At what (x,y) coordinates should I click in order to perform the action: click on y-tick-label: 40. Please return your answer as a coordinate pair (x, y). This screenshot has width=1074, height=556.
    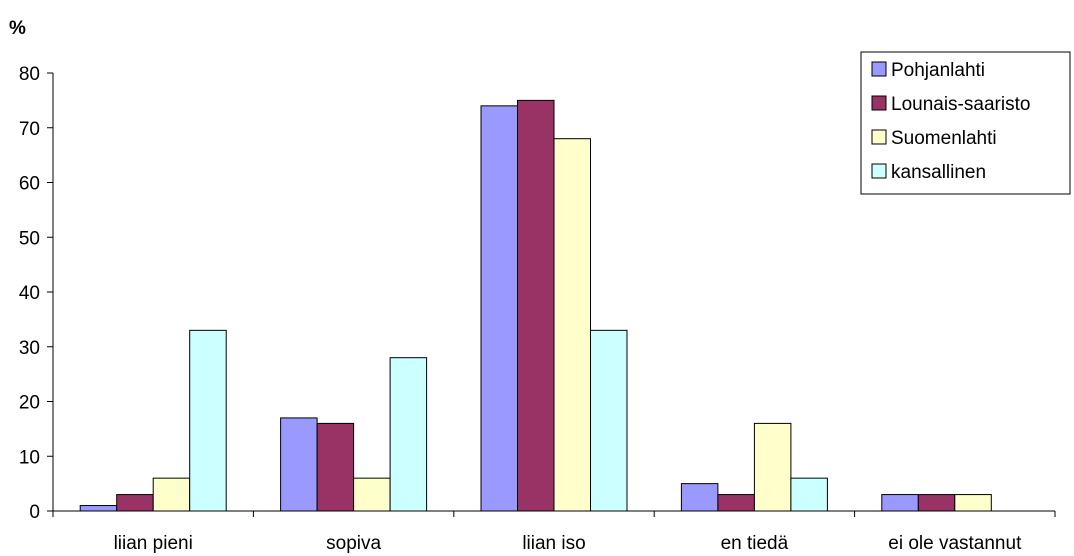
    Looking at the image, I should click on (29, 293).